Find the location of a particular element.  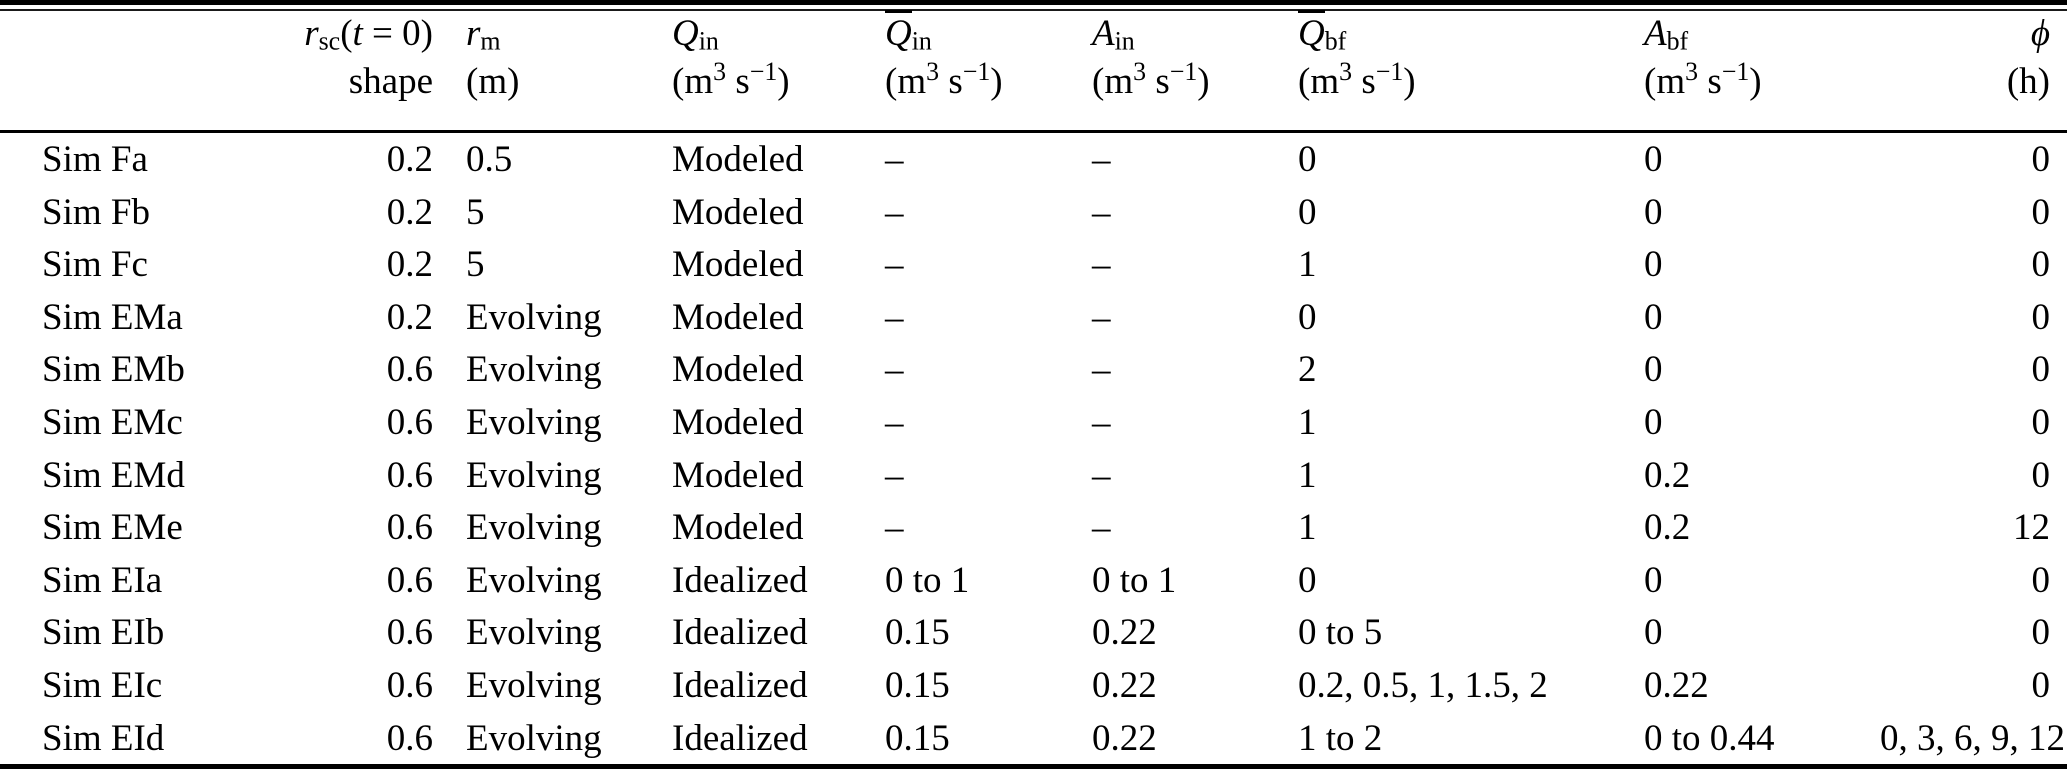

row-label: Sim Fa is located at coordinates (95, 159).